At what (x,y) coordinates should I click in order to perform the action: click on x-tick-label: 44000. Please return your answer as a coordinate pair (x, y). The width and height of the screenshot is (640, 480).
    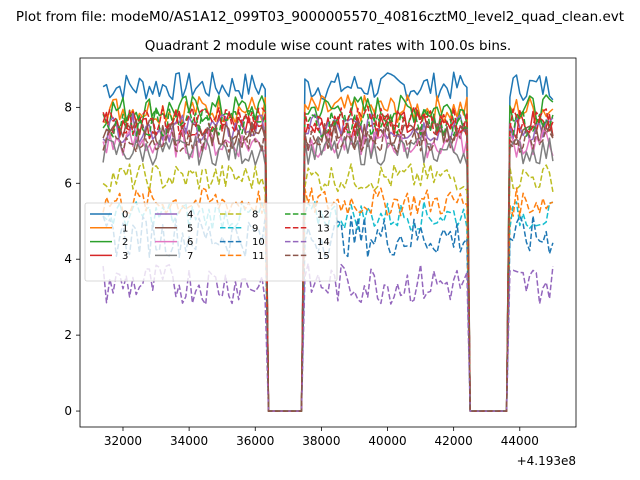
    Looking at the image, I should click on (520, 441).